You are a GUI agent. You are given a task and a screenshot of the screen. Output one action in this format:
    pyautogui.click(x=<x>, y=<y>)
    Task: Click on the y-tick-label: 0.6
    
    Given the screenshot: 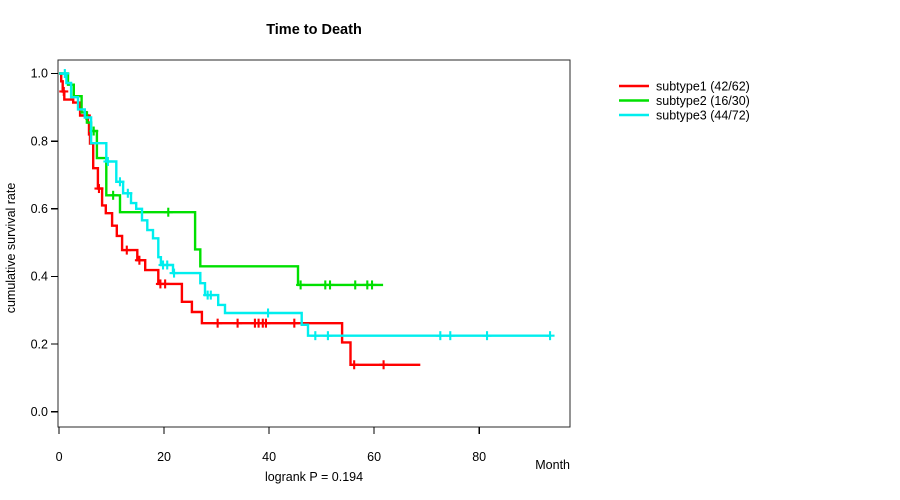 What is the action you would take?
    pyautogui.click(x=39, y=209)
    